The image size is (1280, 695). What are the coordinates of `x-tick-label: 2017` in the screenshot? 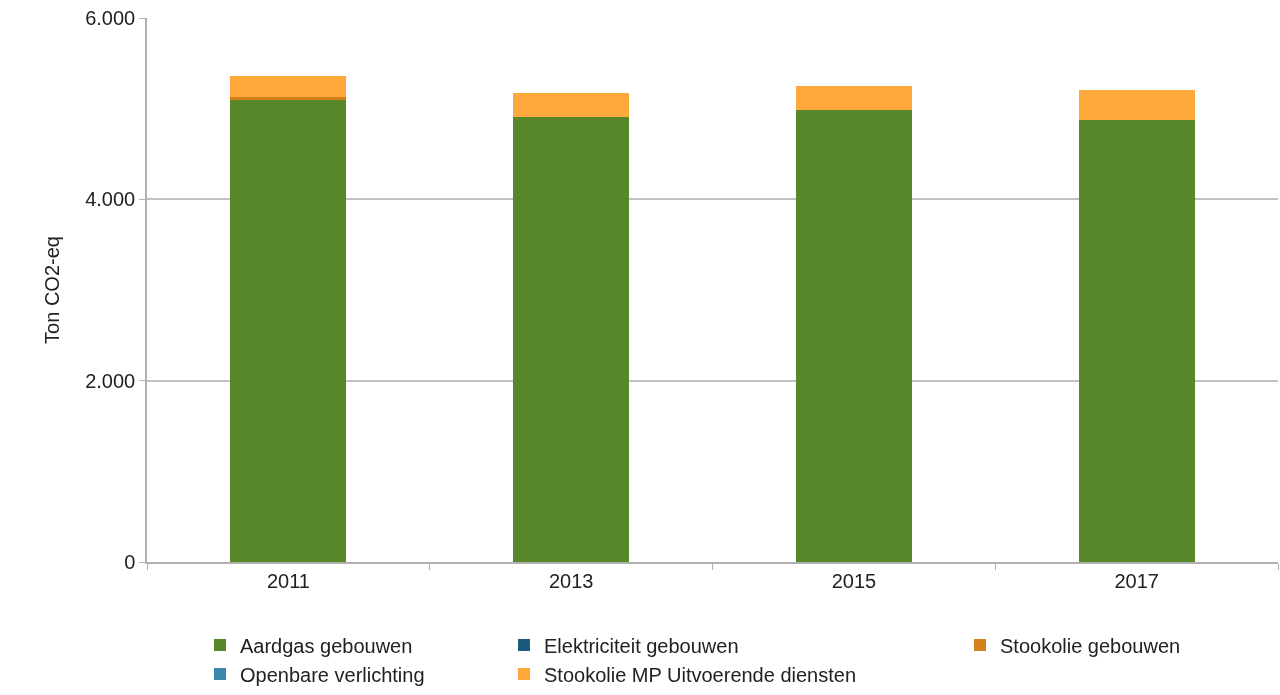 It's located at (1136, 580).